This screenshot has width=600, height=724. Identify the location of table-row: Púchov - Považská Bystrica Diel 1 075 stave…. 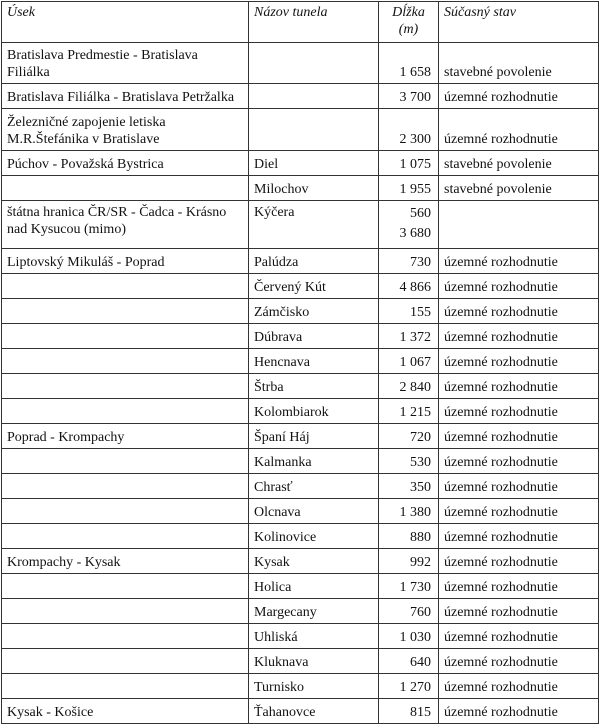
(300, 163).